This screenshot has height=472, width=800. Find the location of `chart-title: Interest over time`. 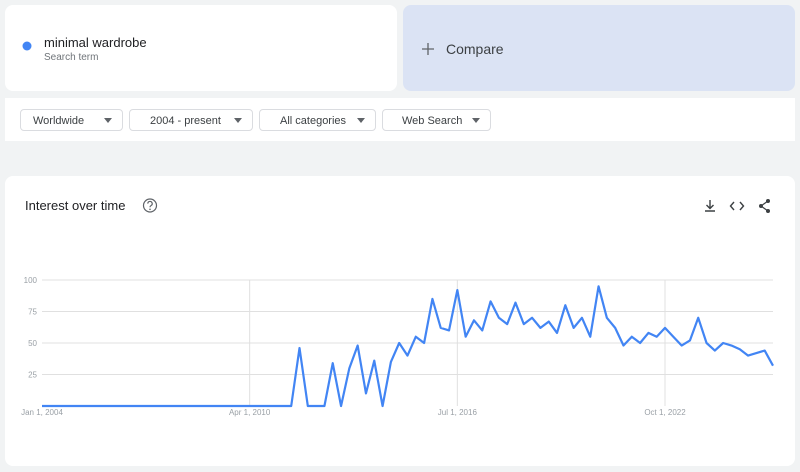

chart-title: Interest over time is located at coordinates (75, 205).